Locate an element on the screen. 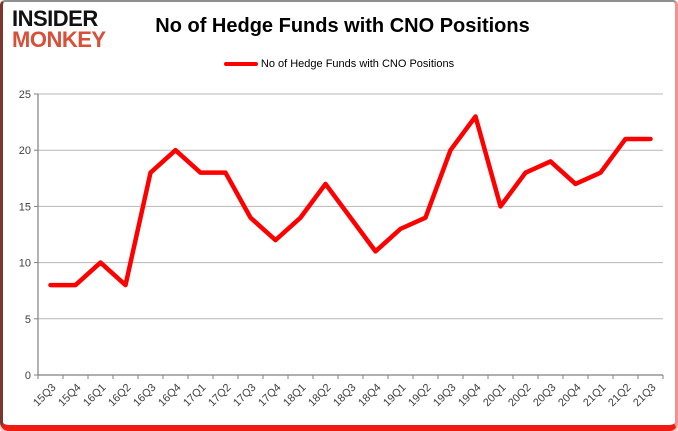 This screenshot has height=431, width=678. y-axis-label: 10 is located at coordinates (25, 264).